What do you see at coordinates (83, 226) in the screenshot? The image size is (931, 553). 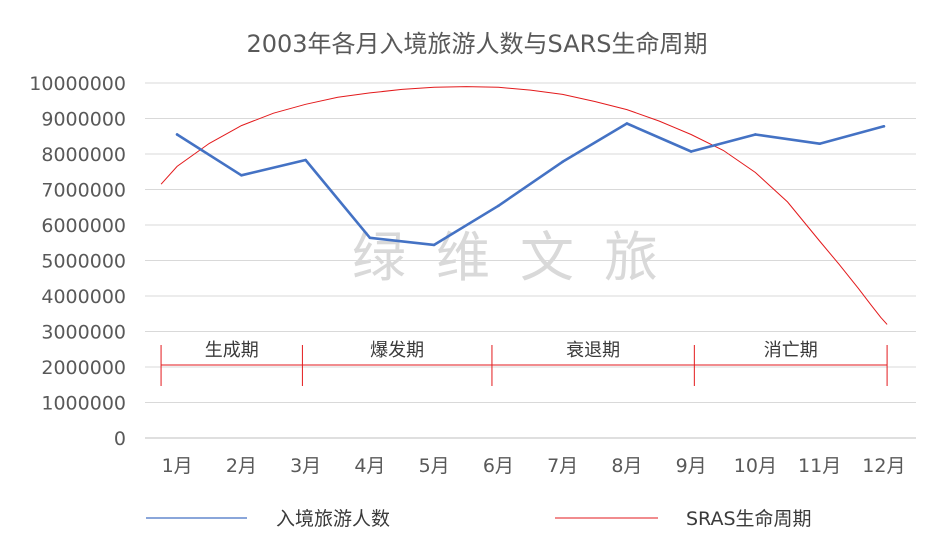 I see `y-tick-label: 6000000` at bounding box center [83, 226].